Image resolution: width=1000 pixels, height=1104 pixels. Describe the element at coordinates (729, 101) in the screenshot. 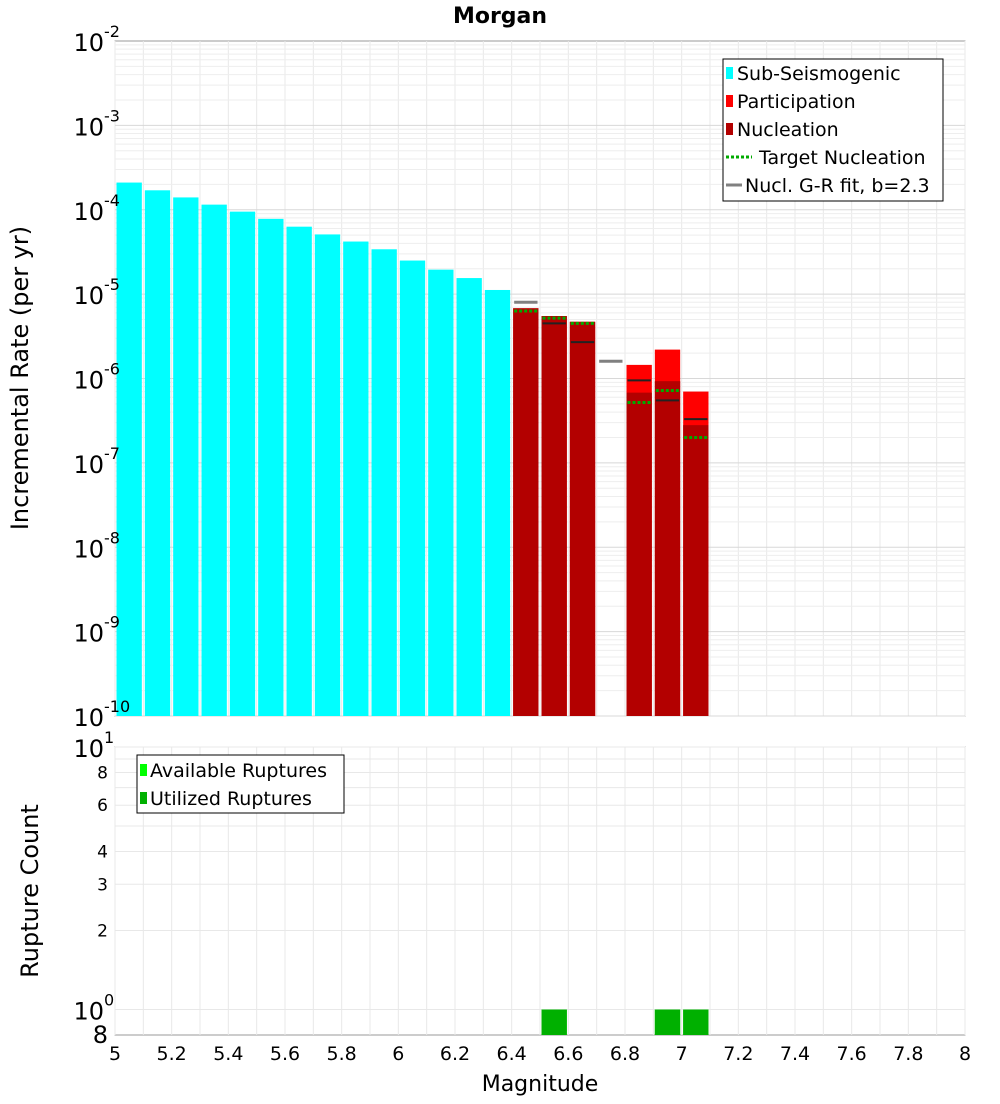

I see `legend-swatch-participation` at that location.